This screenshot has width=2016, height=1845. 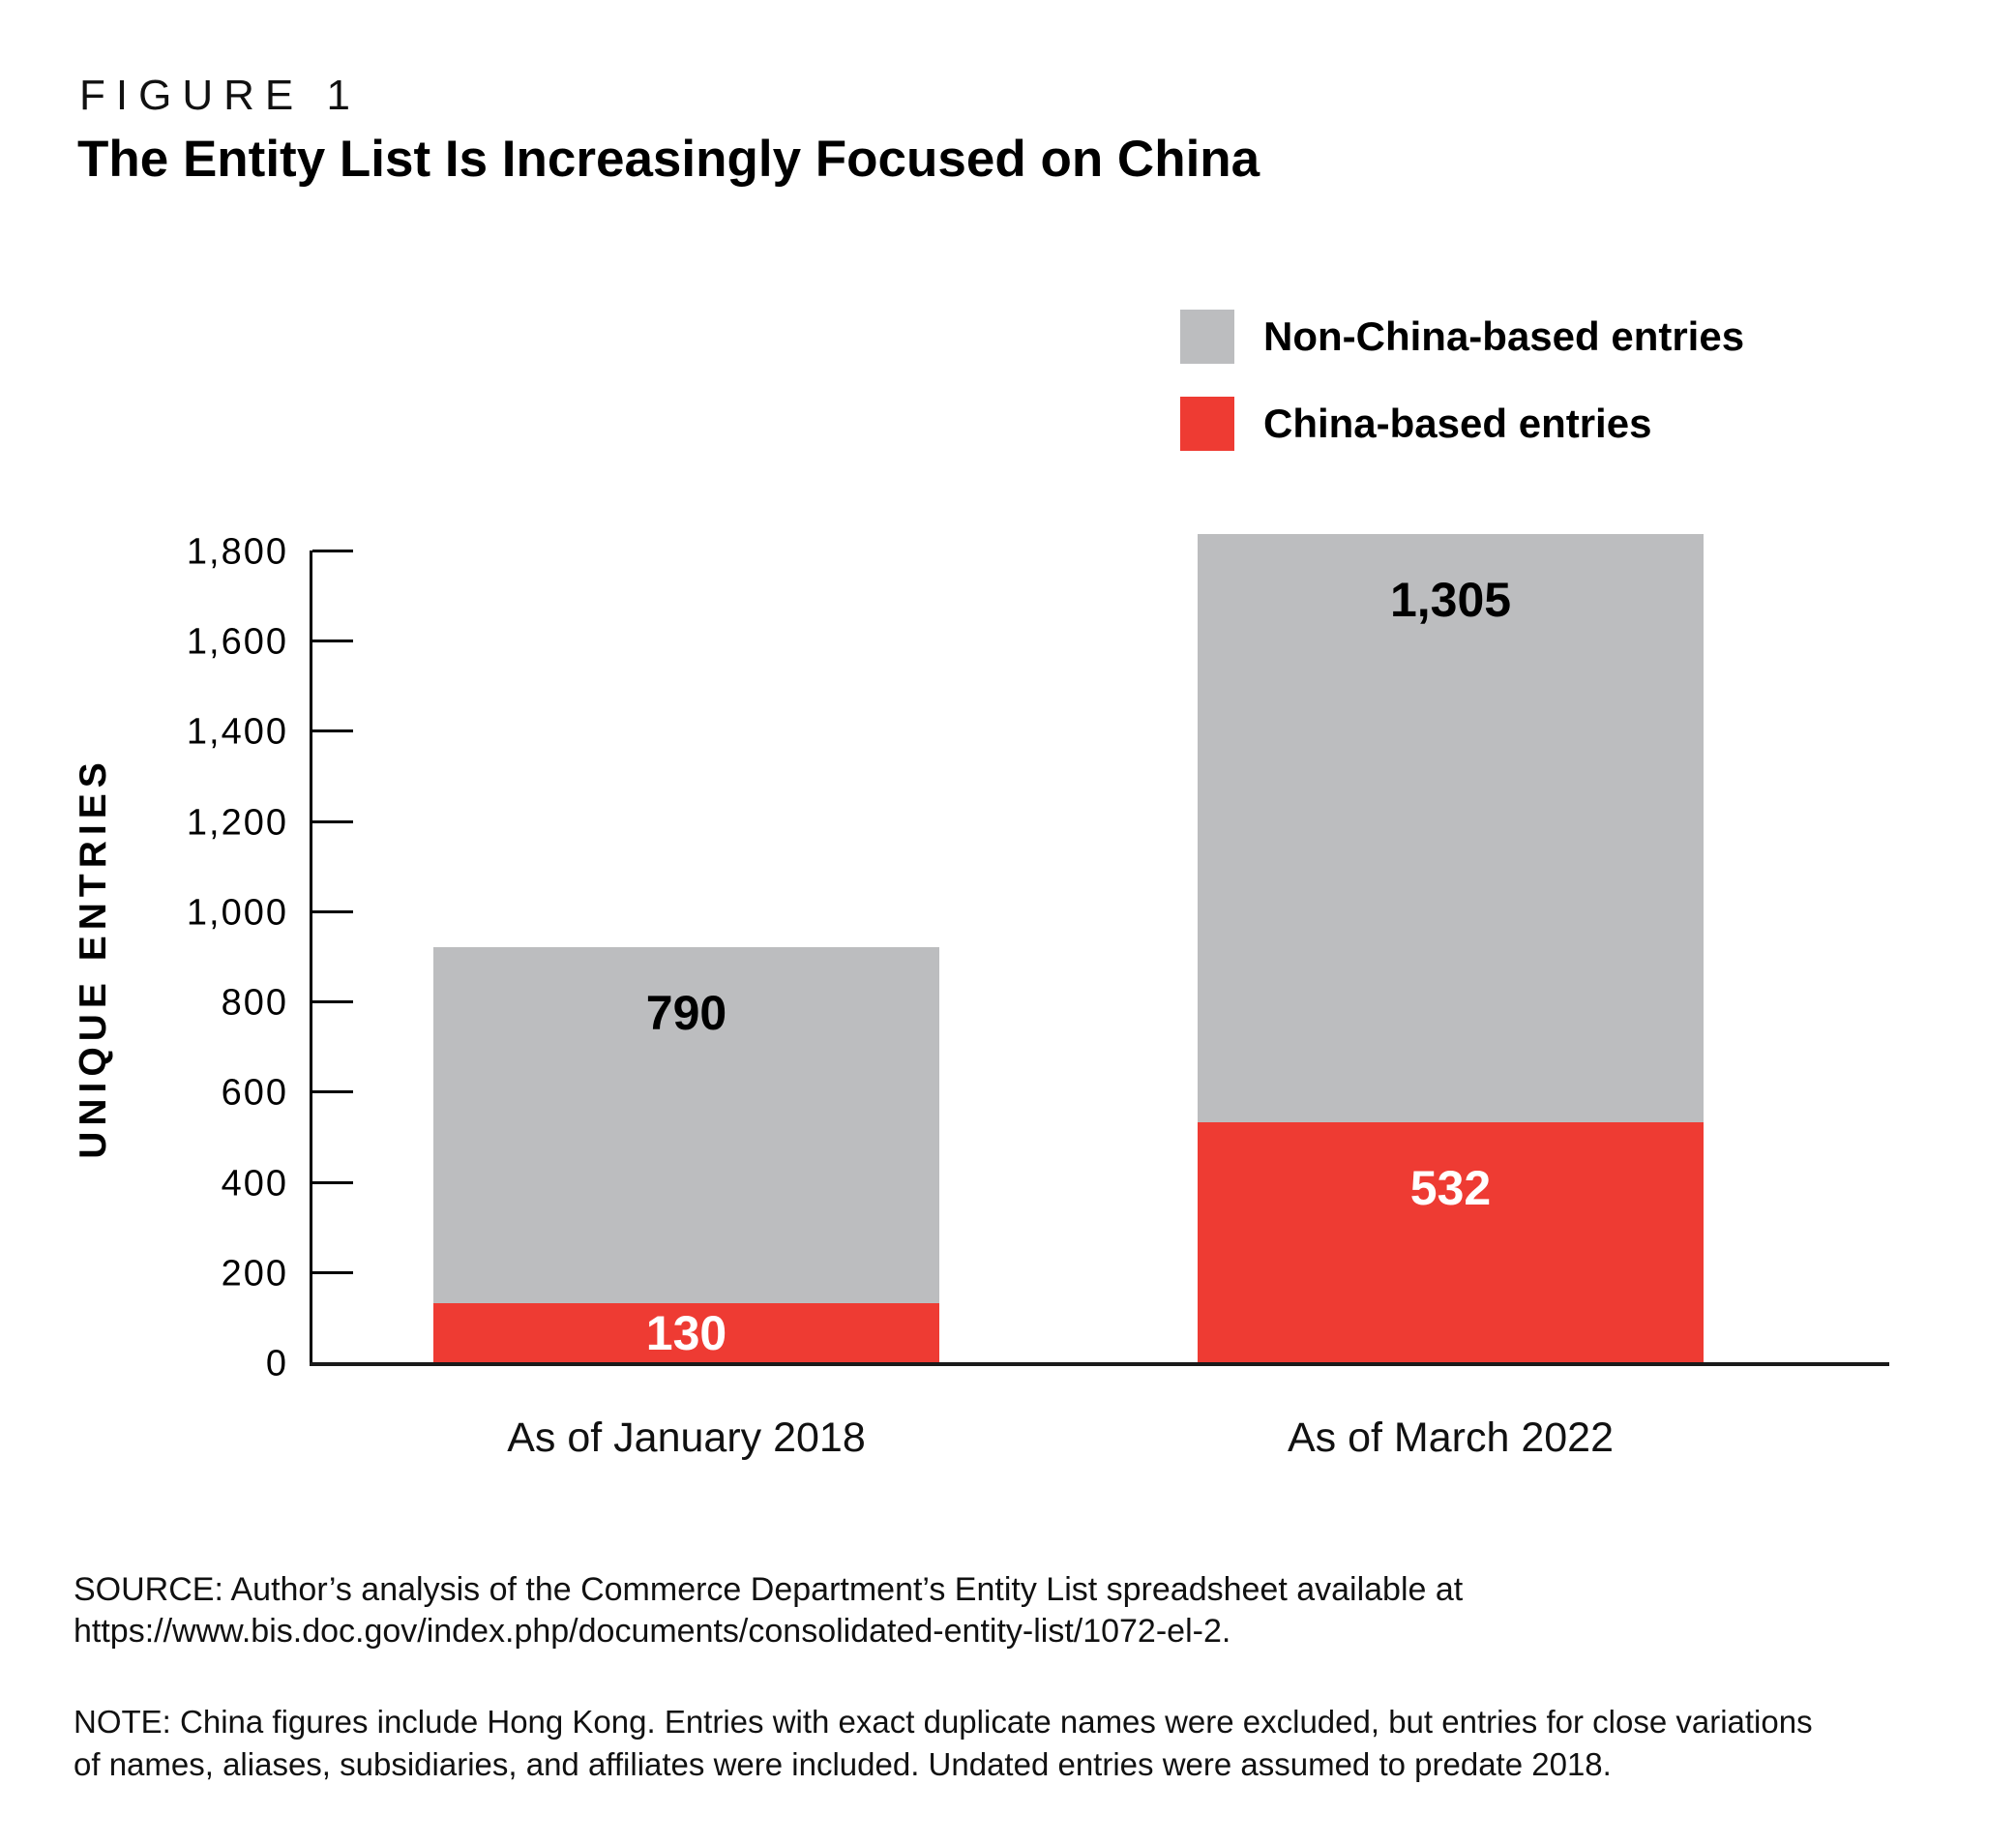 I want to click on y-tick-label: 1,400, so click(x=237, y=732).